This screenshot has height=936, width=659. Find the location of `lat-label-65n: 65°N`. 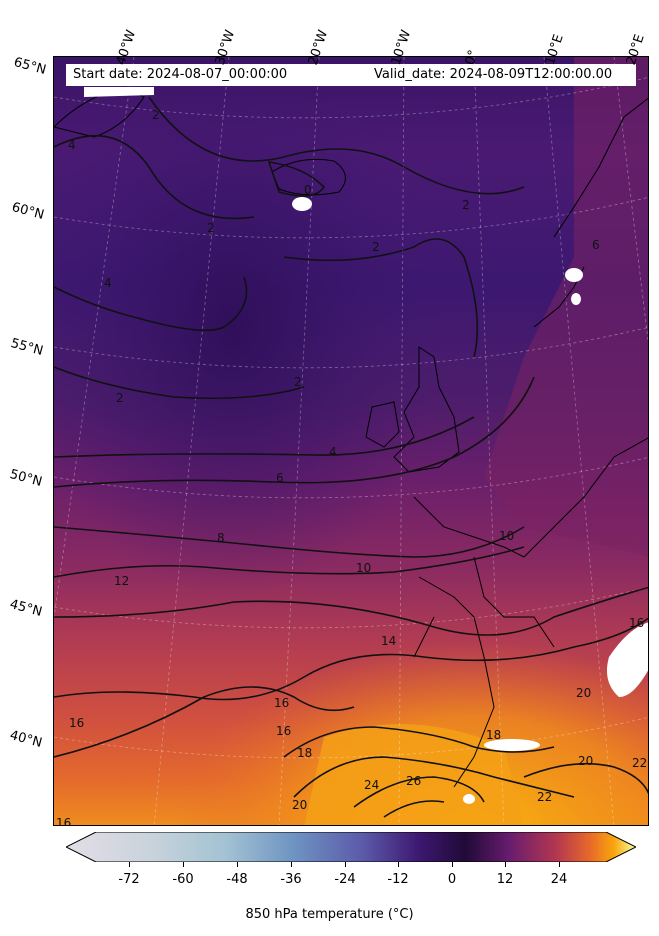

lat-label-65n: 65°N is located at coordinates (30, 66).